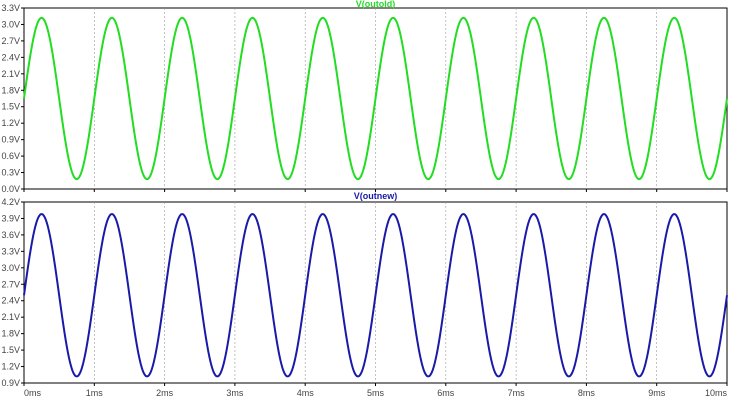  I want to click on x-tick-label: 7ms, so click(517, 393).